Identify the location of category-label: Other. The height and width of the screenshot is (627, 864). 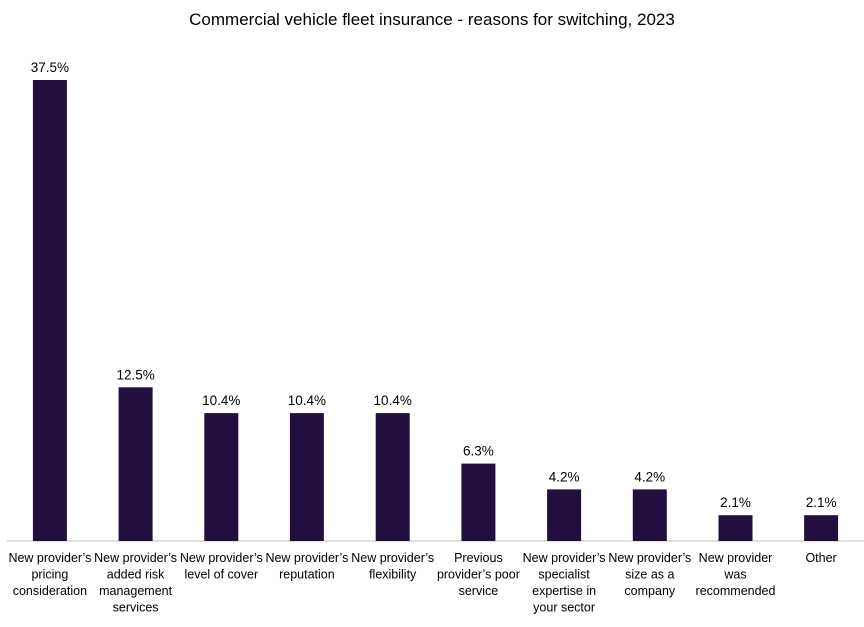
(820, 558).